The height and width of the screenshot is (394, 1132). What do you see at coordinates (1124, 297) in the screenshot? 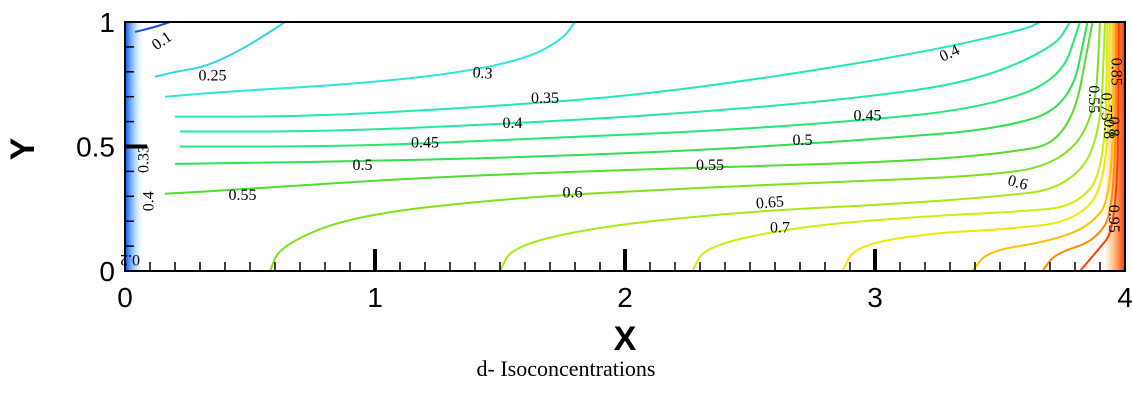
I see `x-tick-label: 4` at bounding box center [1124, 297].